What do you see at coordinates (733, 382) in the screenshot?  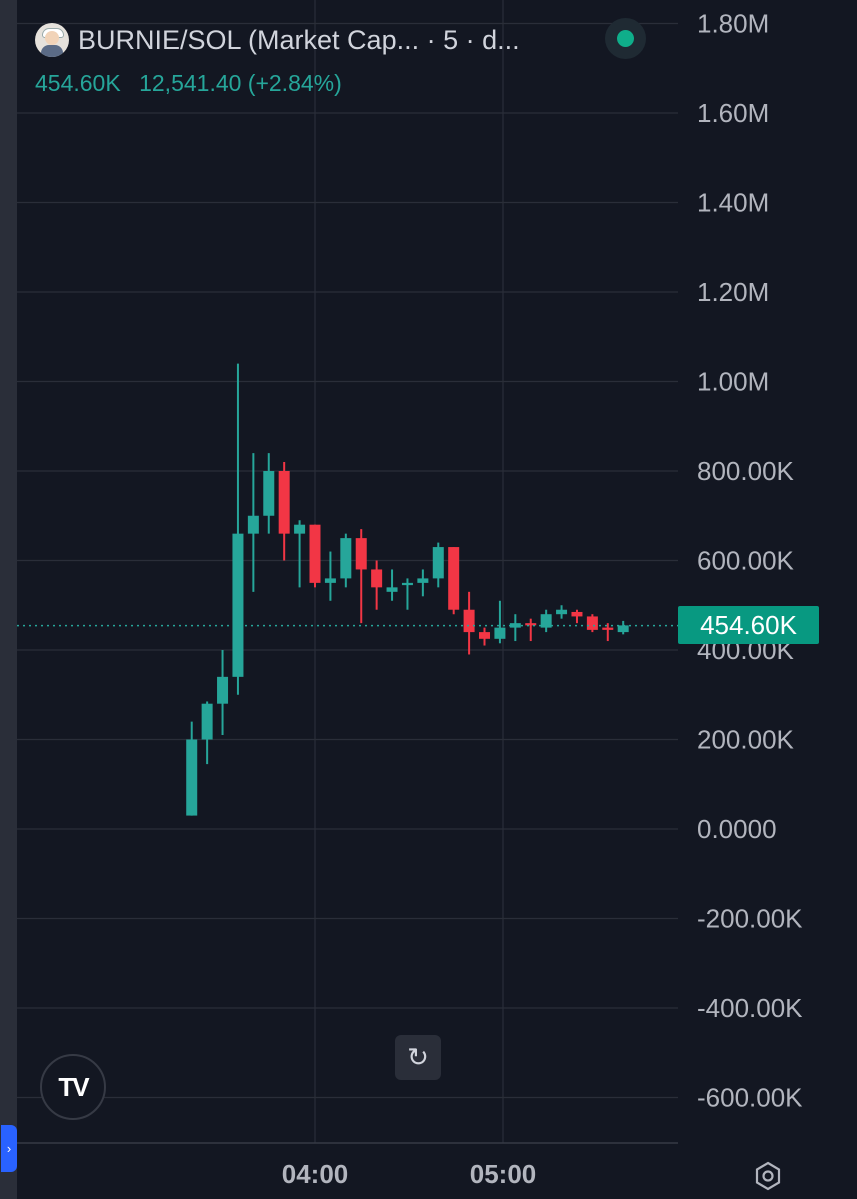 I see `price-tick-label: 1.00M` at bounding box center [733, 382].